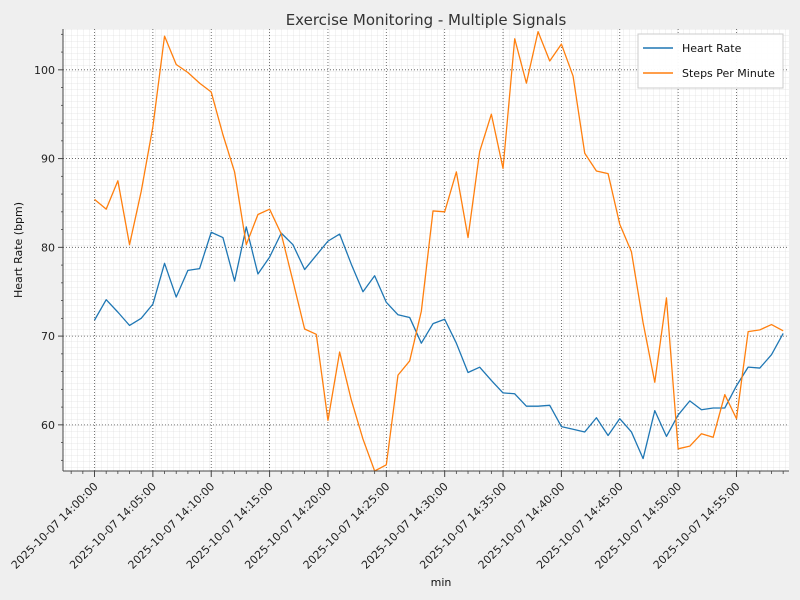  I want to click on y-tick-label: 90, so click(48, 159).